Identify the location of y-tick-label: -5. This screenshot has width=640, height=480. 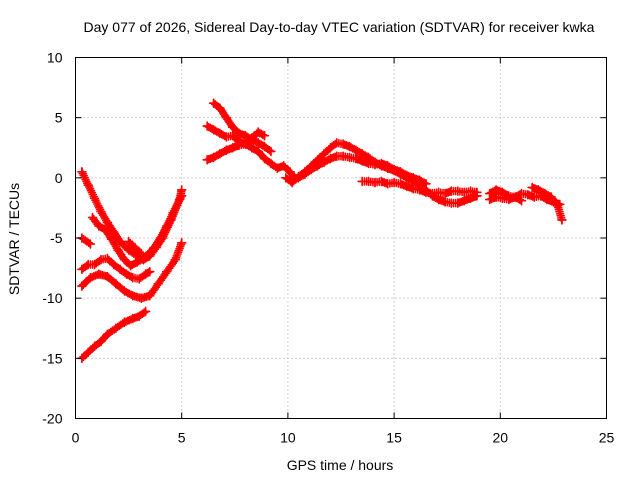
(56, 238).